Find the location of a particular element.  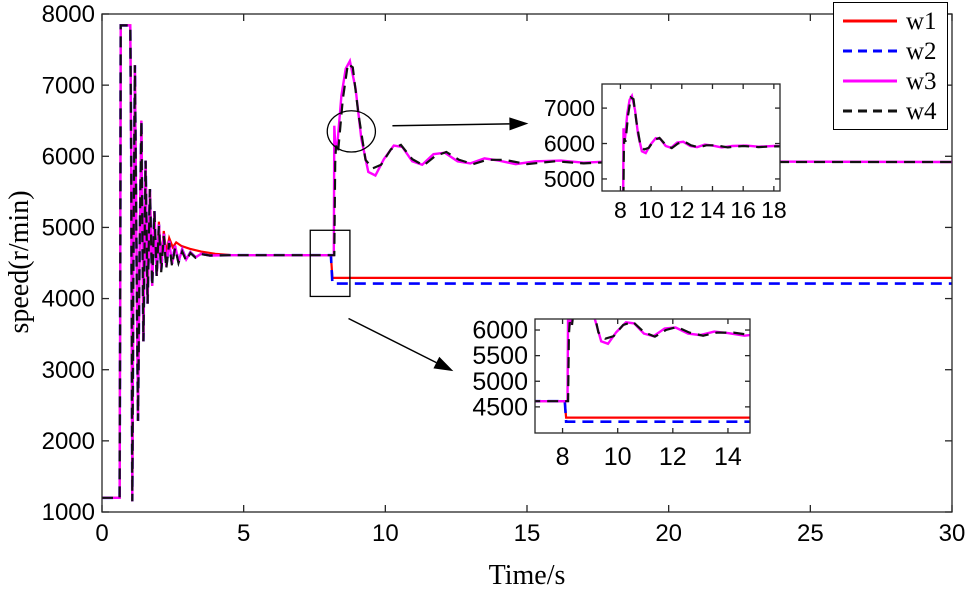

inset-lower-zoom-background is located at coordinates (642, 376).